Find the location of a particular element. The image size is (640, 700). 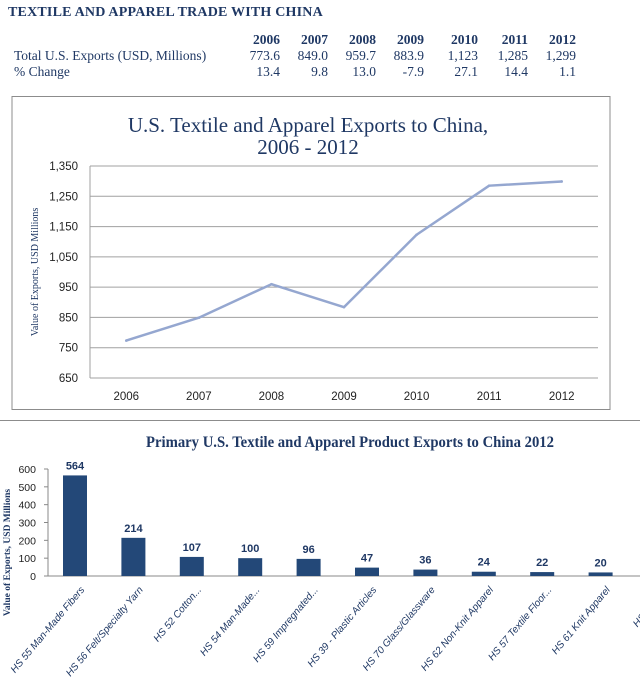

table-cell: 27.1 is located at coordinates (466, 71).